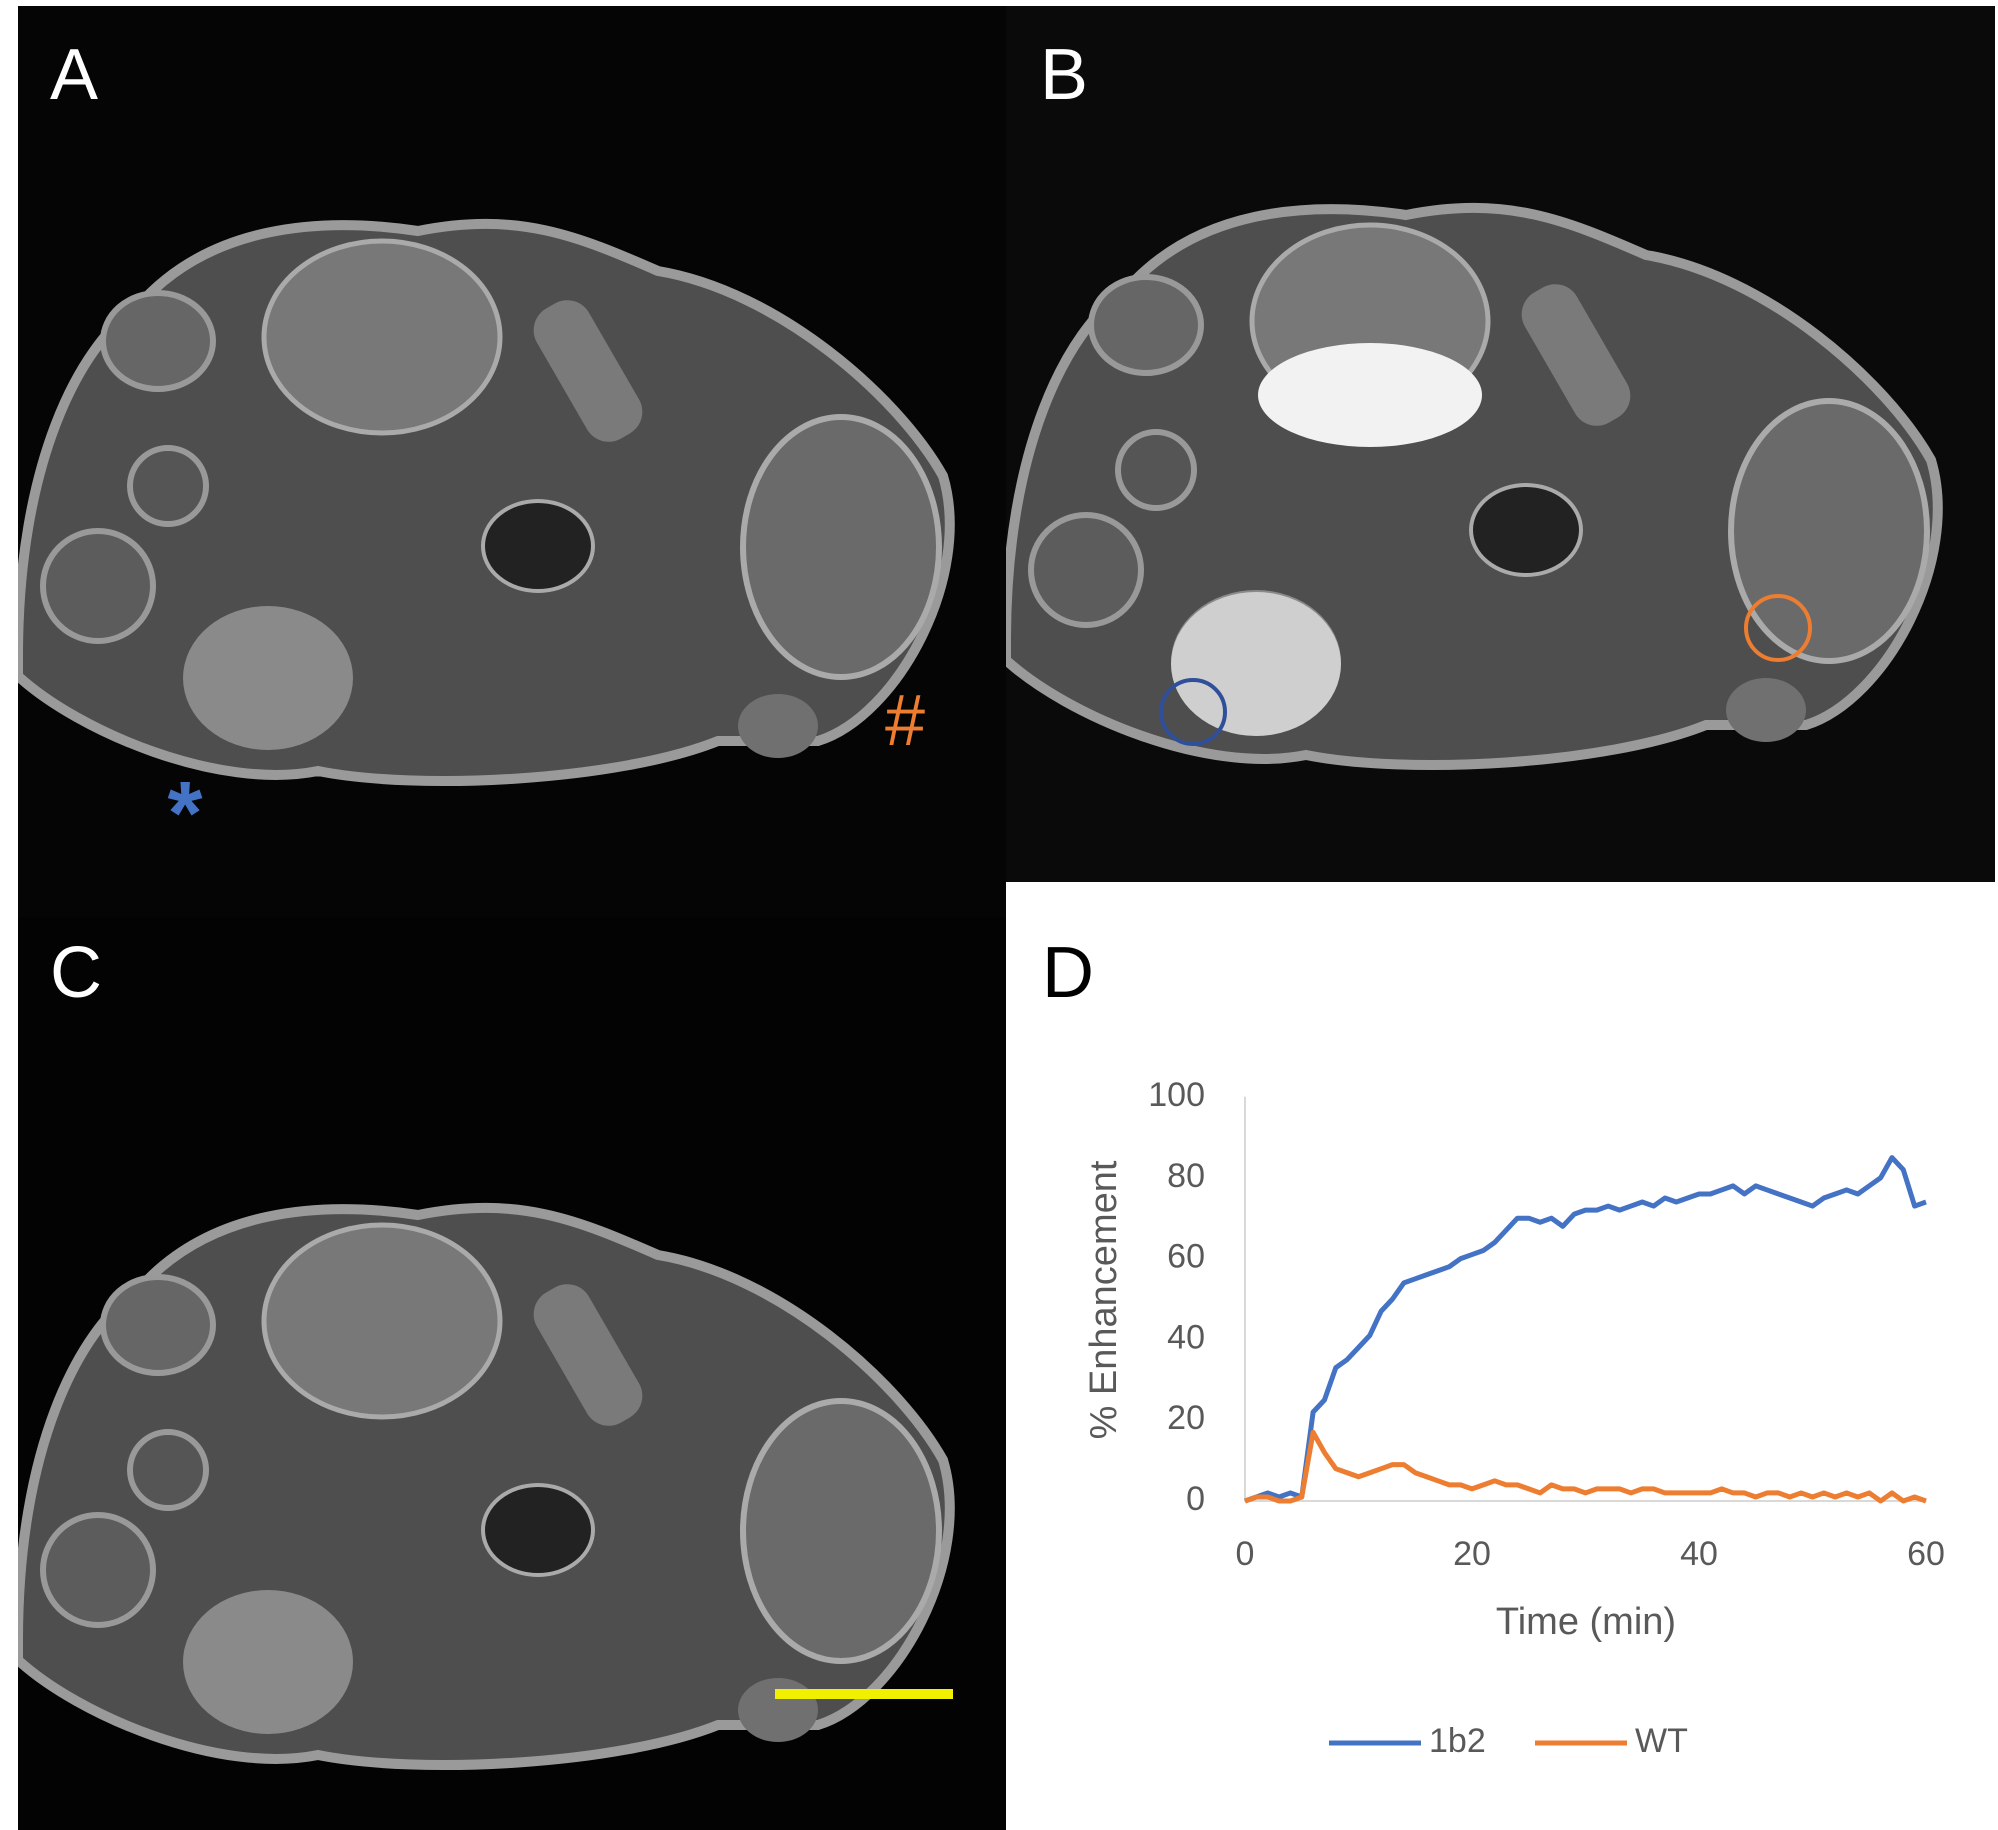 Image resolution: width=1998 pixels, height=1830 pixels. What do you see at coordinates (1186, 1418) in the screenshot?
I see `y-tick-label: 20` at bounding box center [1186, 1418].